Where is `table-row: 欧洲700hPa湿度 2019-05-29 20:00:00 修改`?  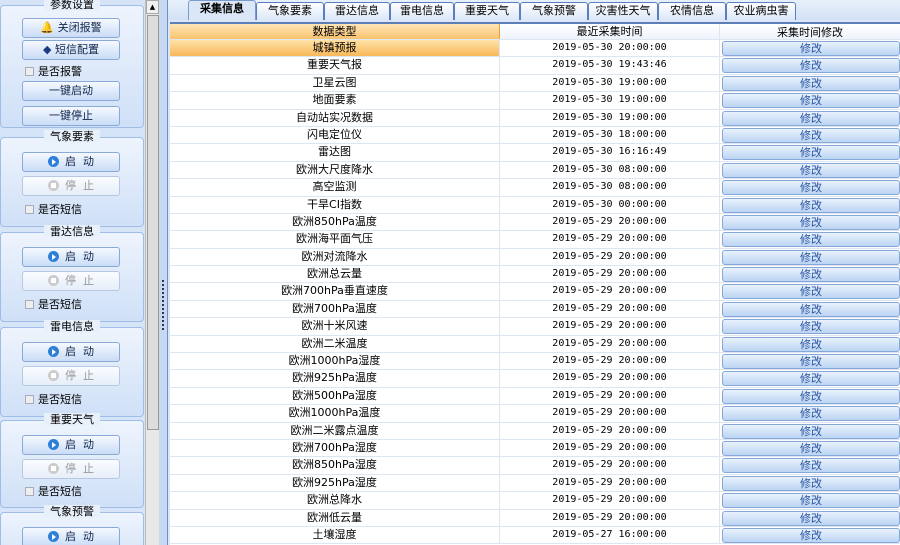
table-row: 欧洲700hPa湿度 2019-05-29 20:00:00 修改 is located at coordinates (535, 448).